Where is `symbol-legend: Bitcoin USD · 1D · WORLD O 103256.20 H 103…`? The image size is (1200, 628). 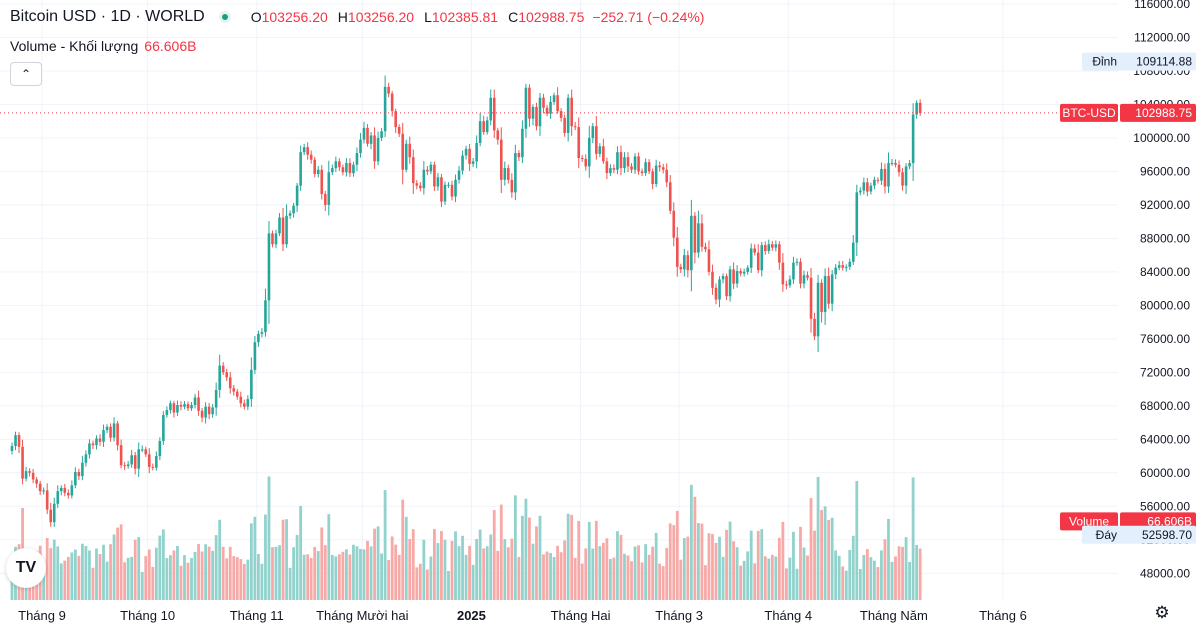 symbol-legend: Bitcoin USD · 1D · WORLD O 103256.20 H 103… is located at coordinates (357, 17).